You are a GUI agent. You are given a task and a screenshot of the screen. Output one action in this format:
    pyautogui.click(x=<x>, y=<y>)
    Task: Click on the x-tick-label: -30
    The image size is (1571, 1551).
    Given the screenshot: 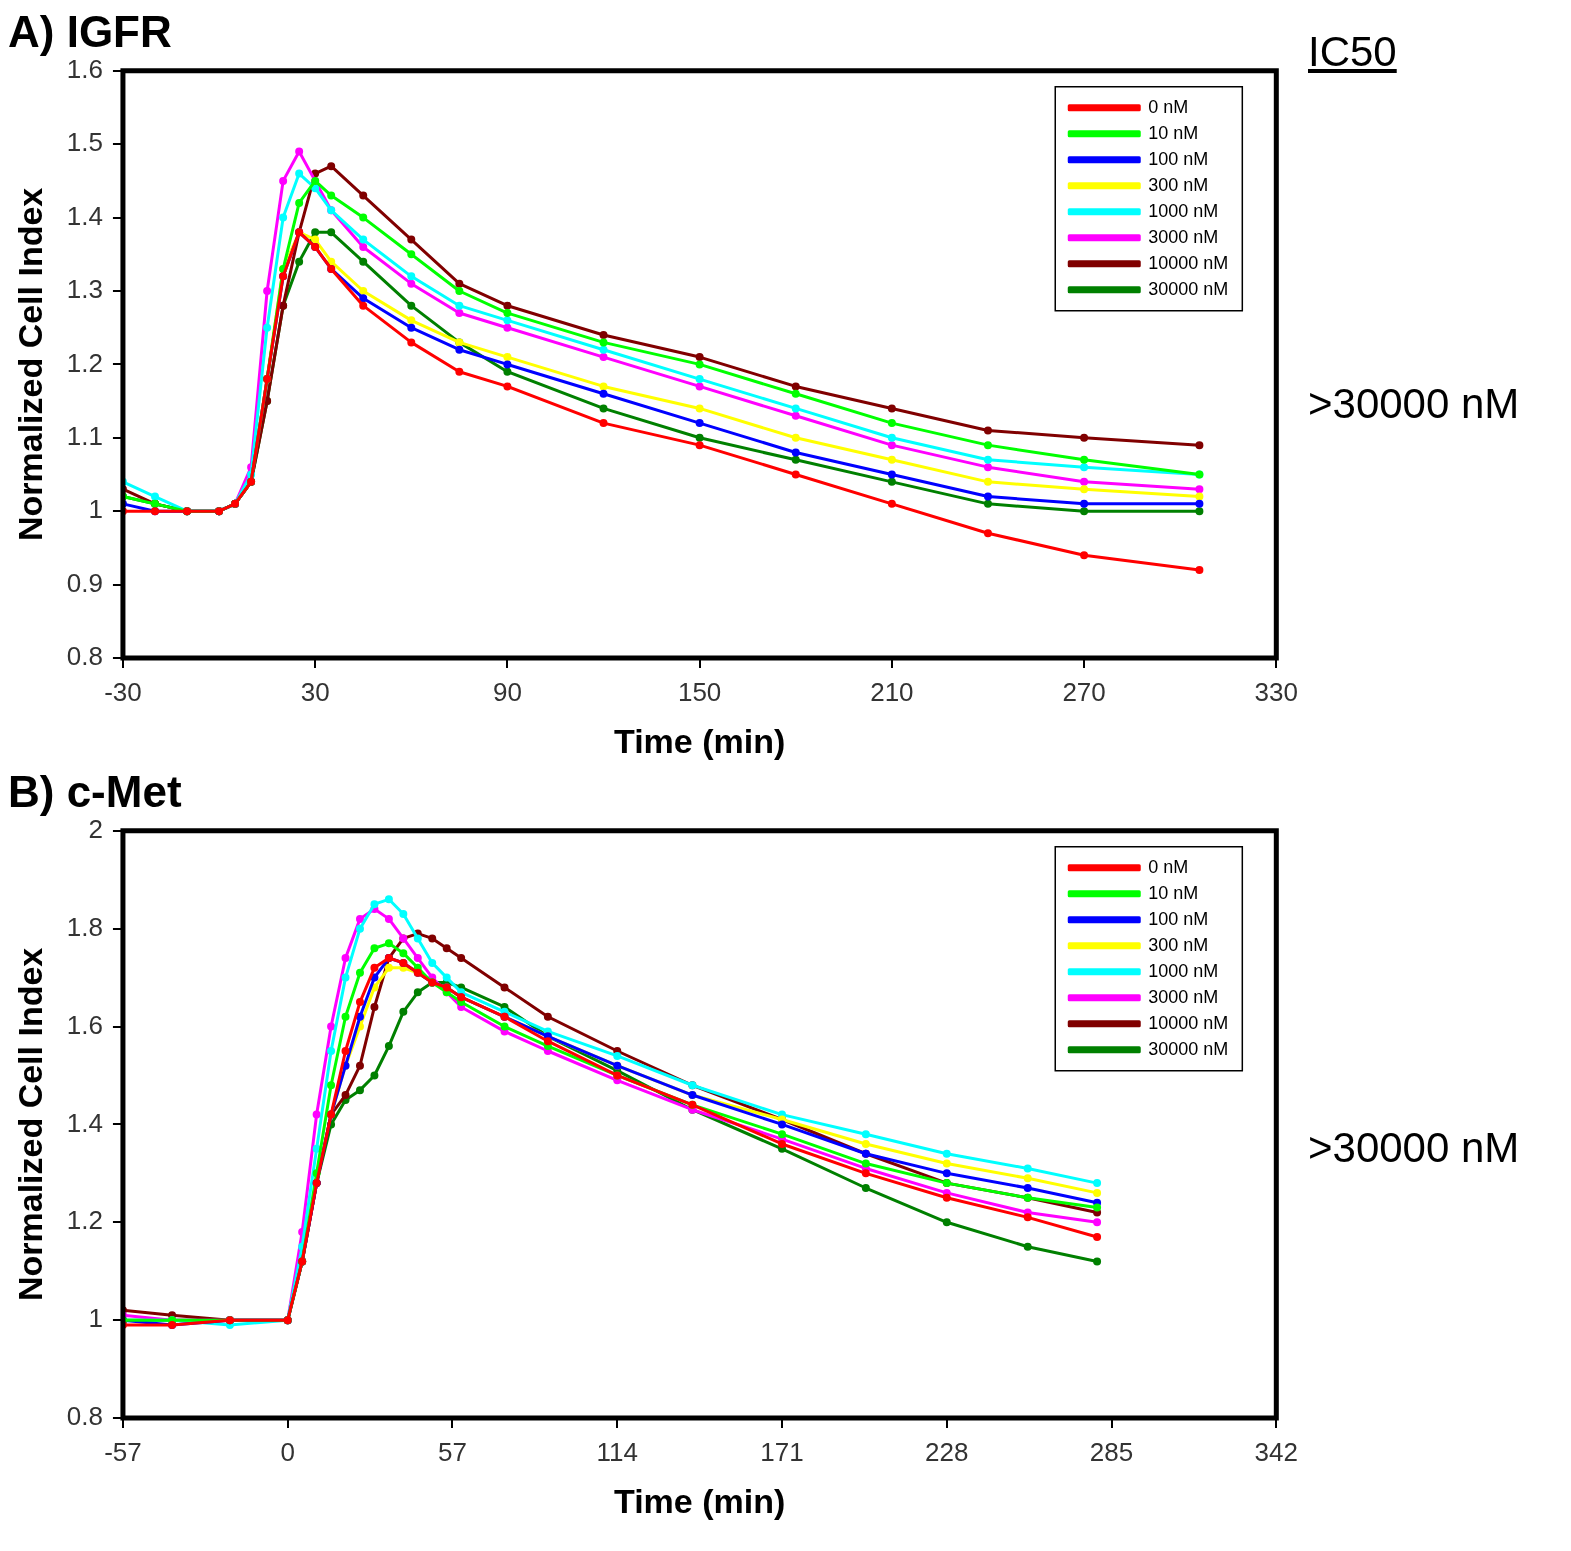 What is the action you would take?
    pyautogui.click(x=123, y=691)
    